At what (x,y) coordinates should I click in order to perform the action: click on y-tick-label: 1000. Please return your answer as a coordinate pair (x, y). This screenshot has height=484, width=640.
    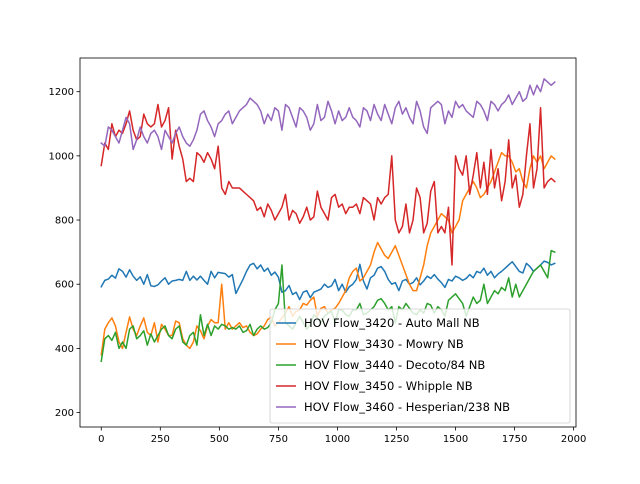
    Looking at the image, I should click on (61, 156).